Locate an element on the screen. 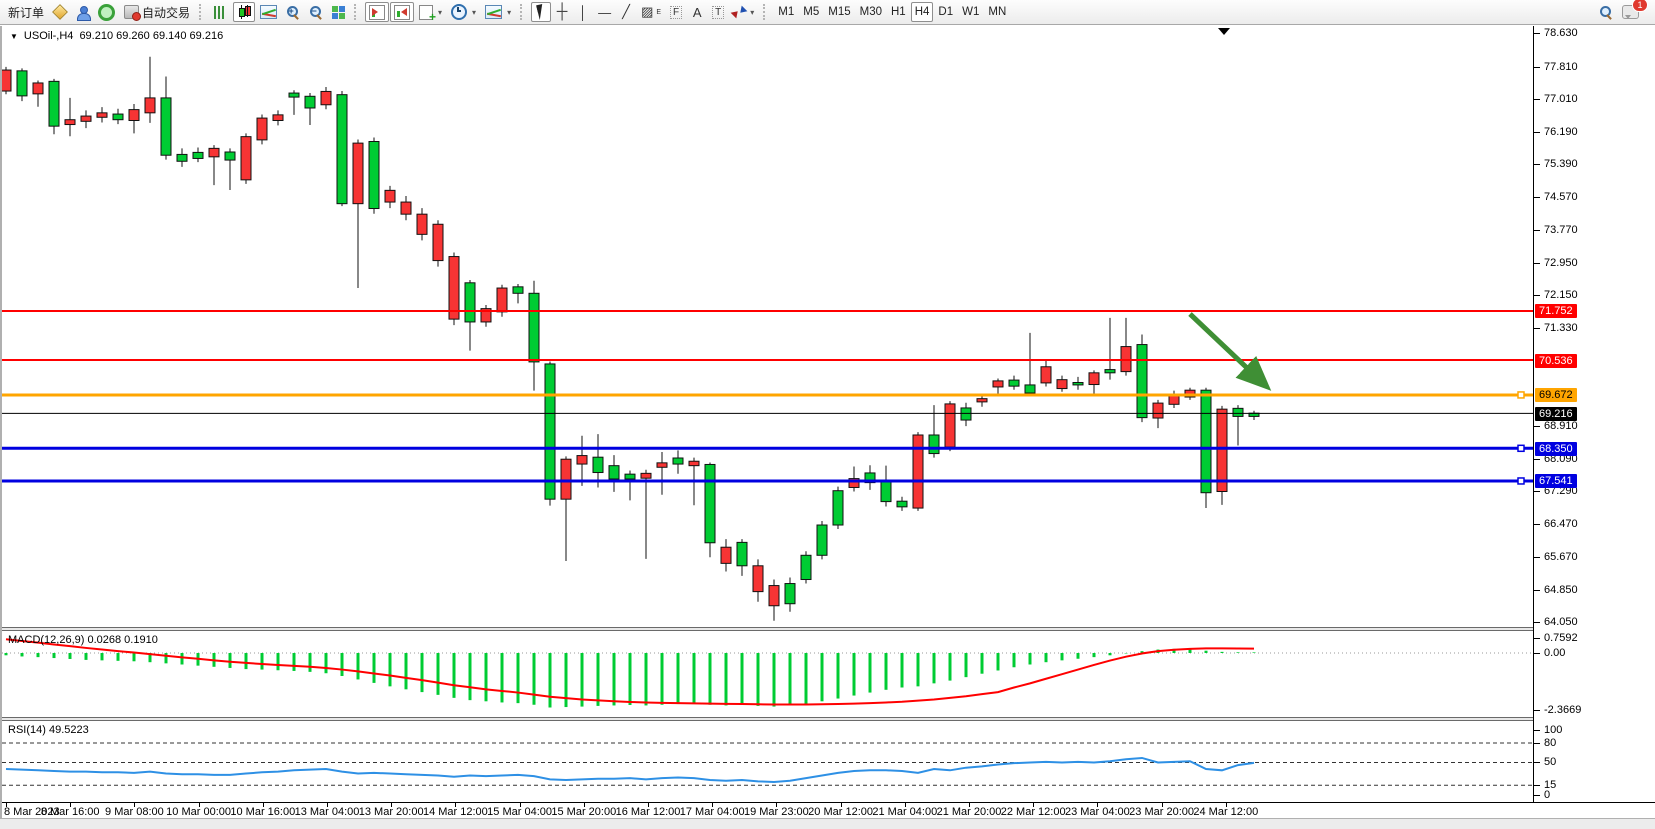 The image size is (1655, 829). candle-chart-button is located at coordinates (244, 12).